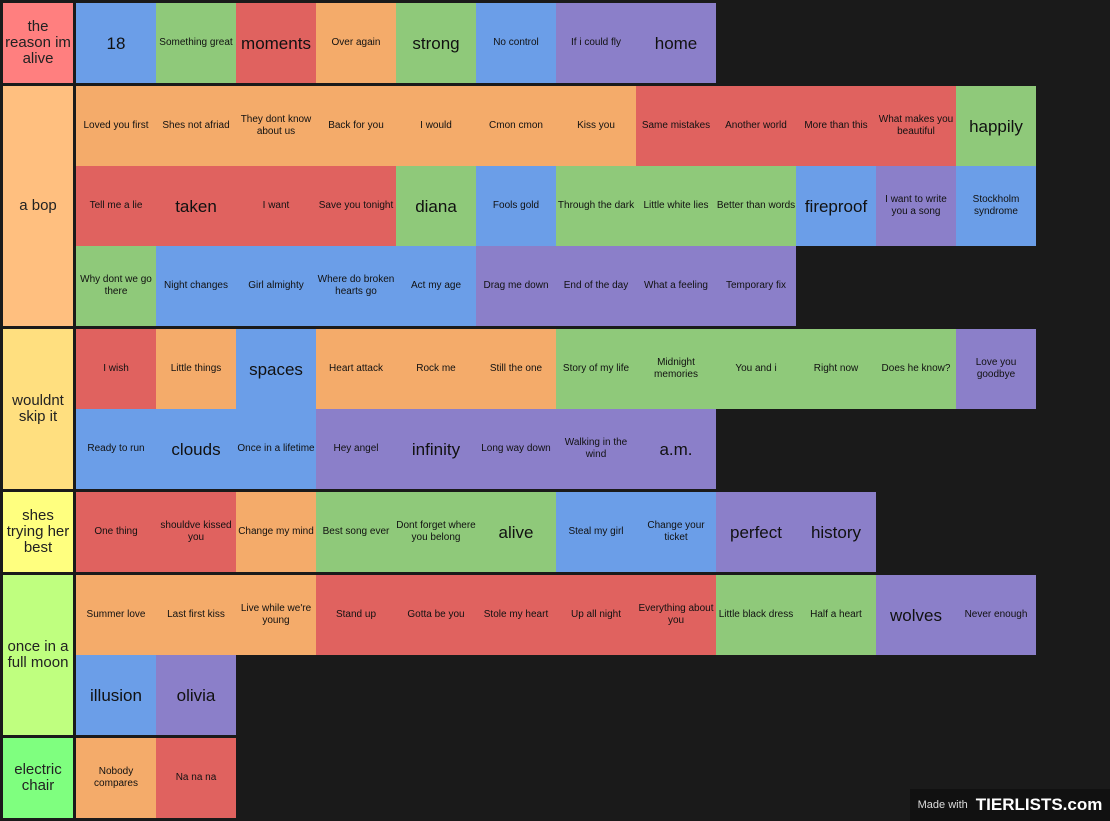 The image size is (1110, 821). I want to click on song-tile: Right now, so click(836, 369).